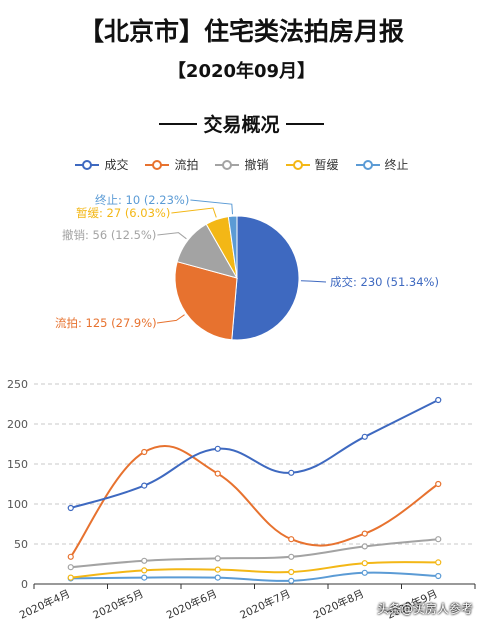 The width and height of the screenshot is (483, 629). What do you see at coordinates (21, 544) in the screenshot?
I see `y-tick-label: 50` at bounding box center [21, 544].